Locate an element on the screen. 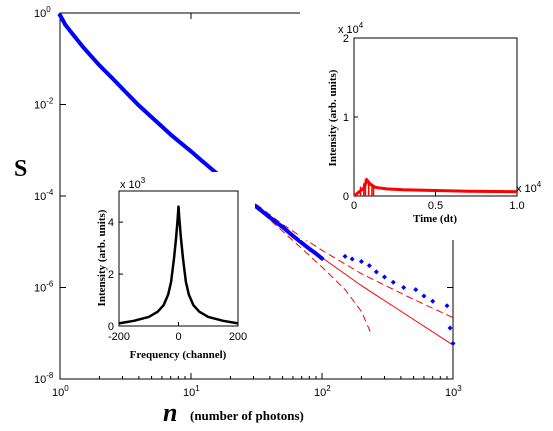  main-y-tick-label: 10⁻² is located at coordinates (44, 104).